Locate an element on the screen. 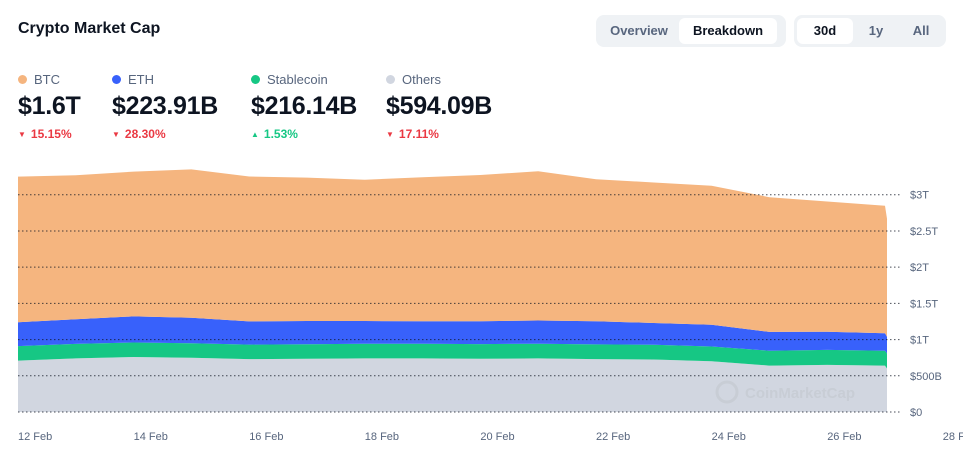 Image resolution: width=963 pixels, height=475 pixels. range-all-button: All is located at coordinates (921, 30).